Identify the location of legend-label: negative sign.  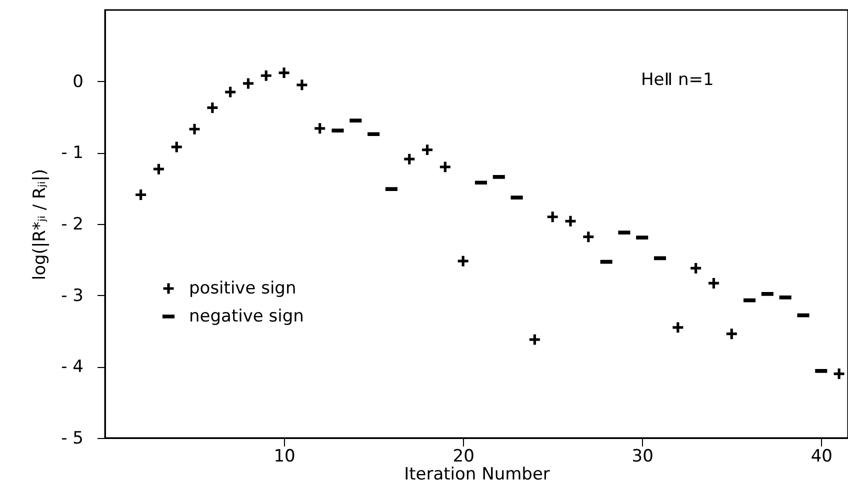
(246, 316).